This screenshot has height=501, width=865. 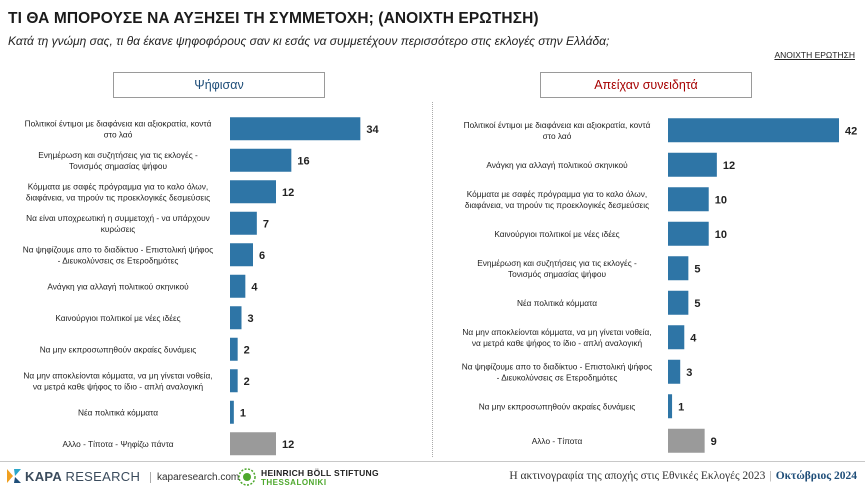 What do you see at coordinates (247, 477) in the screenshot?
I see `sunflower-icon` at bounding box center [247, 477].